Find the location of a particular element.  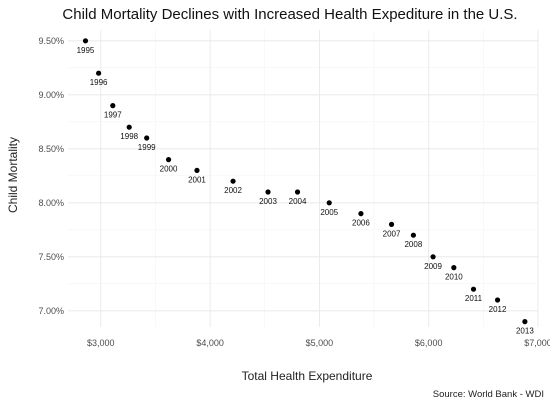

x-tick-label: $5,000 is located at coordinates (320, 343).